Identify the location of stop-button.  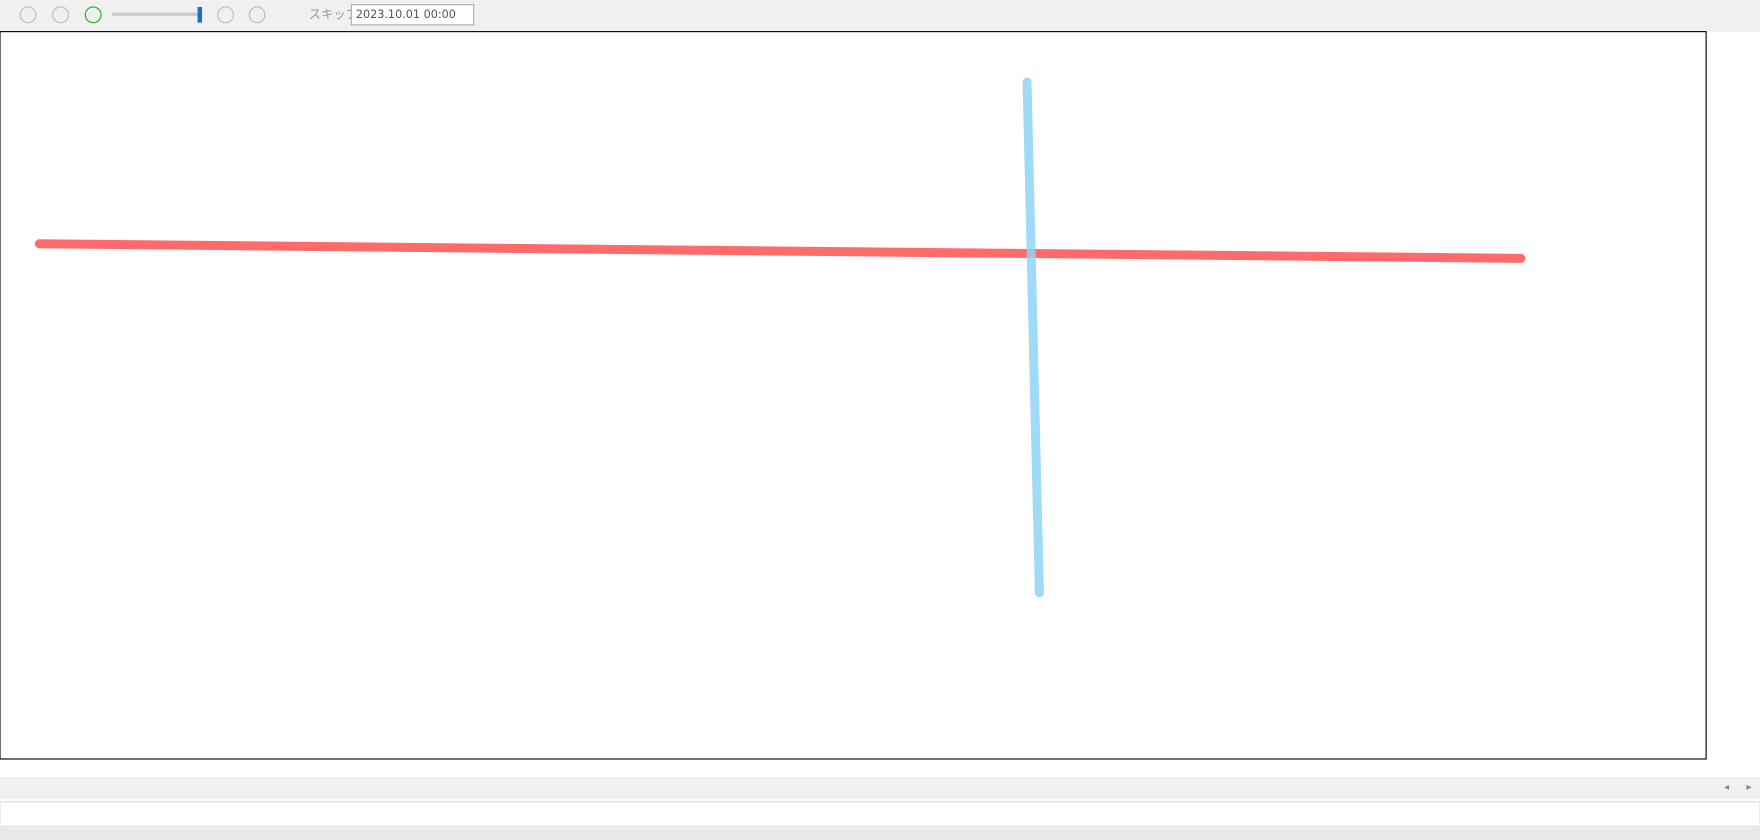
(61, 15).